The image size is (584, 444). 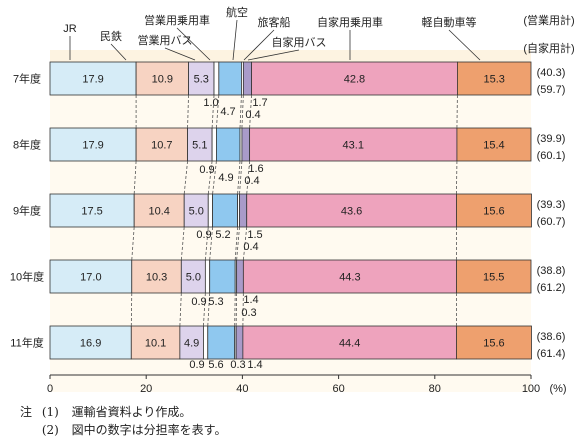 What do you see at coordinates (177, 20) in the screenshot?
I see `legend-label: 営業用乗用車` at bounding box center [177, 20].